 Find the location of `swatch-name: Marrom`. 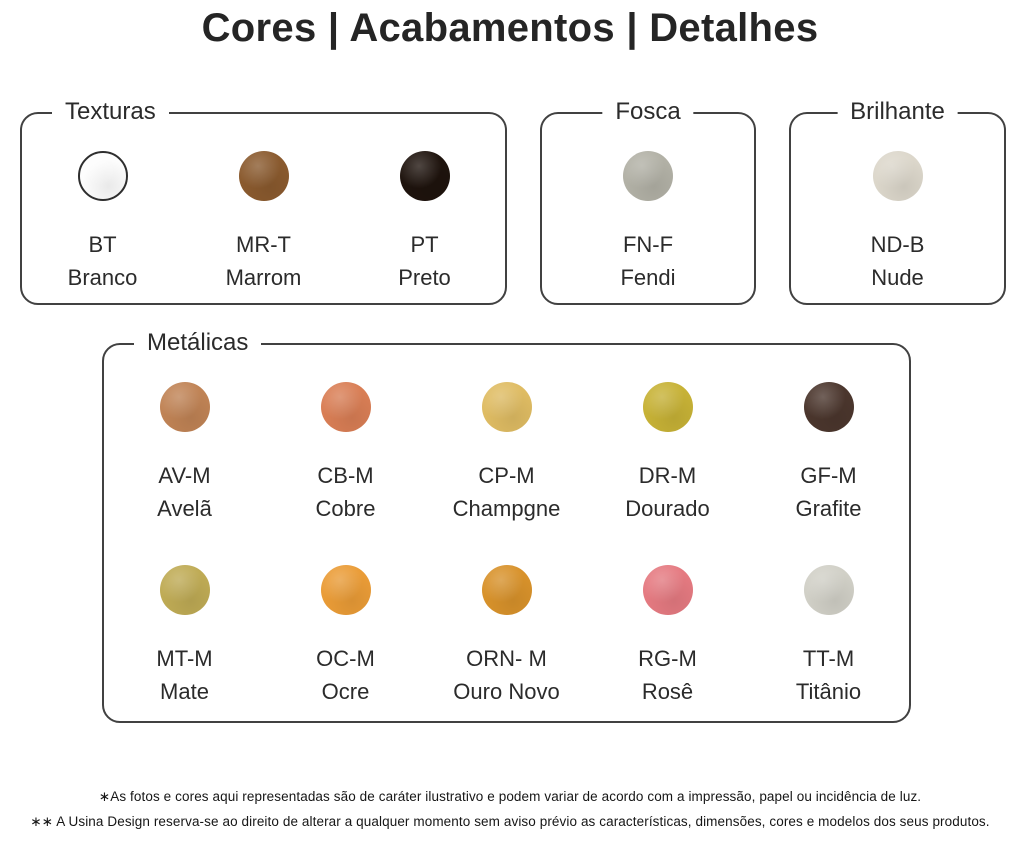

swatch-name: Marrom is located at coordinates (263, 277).